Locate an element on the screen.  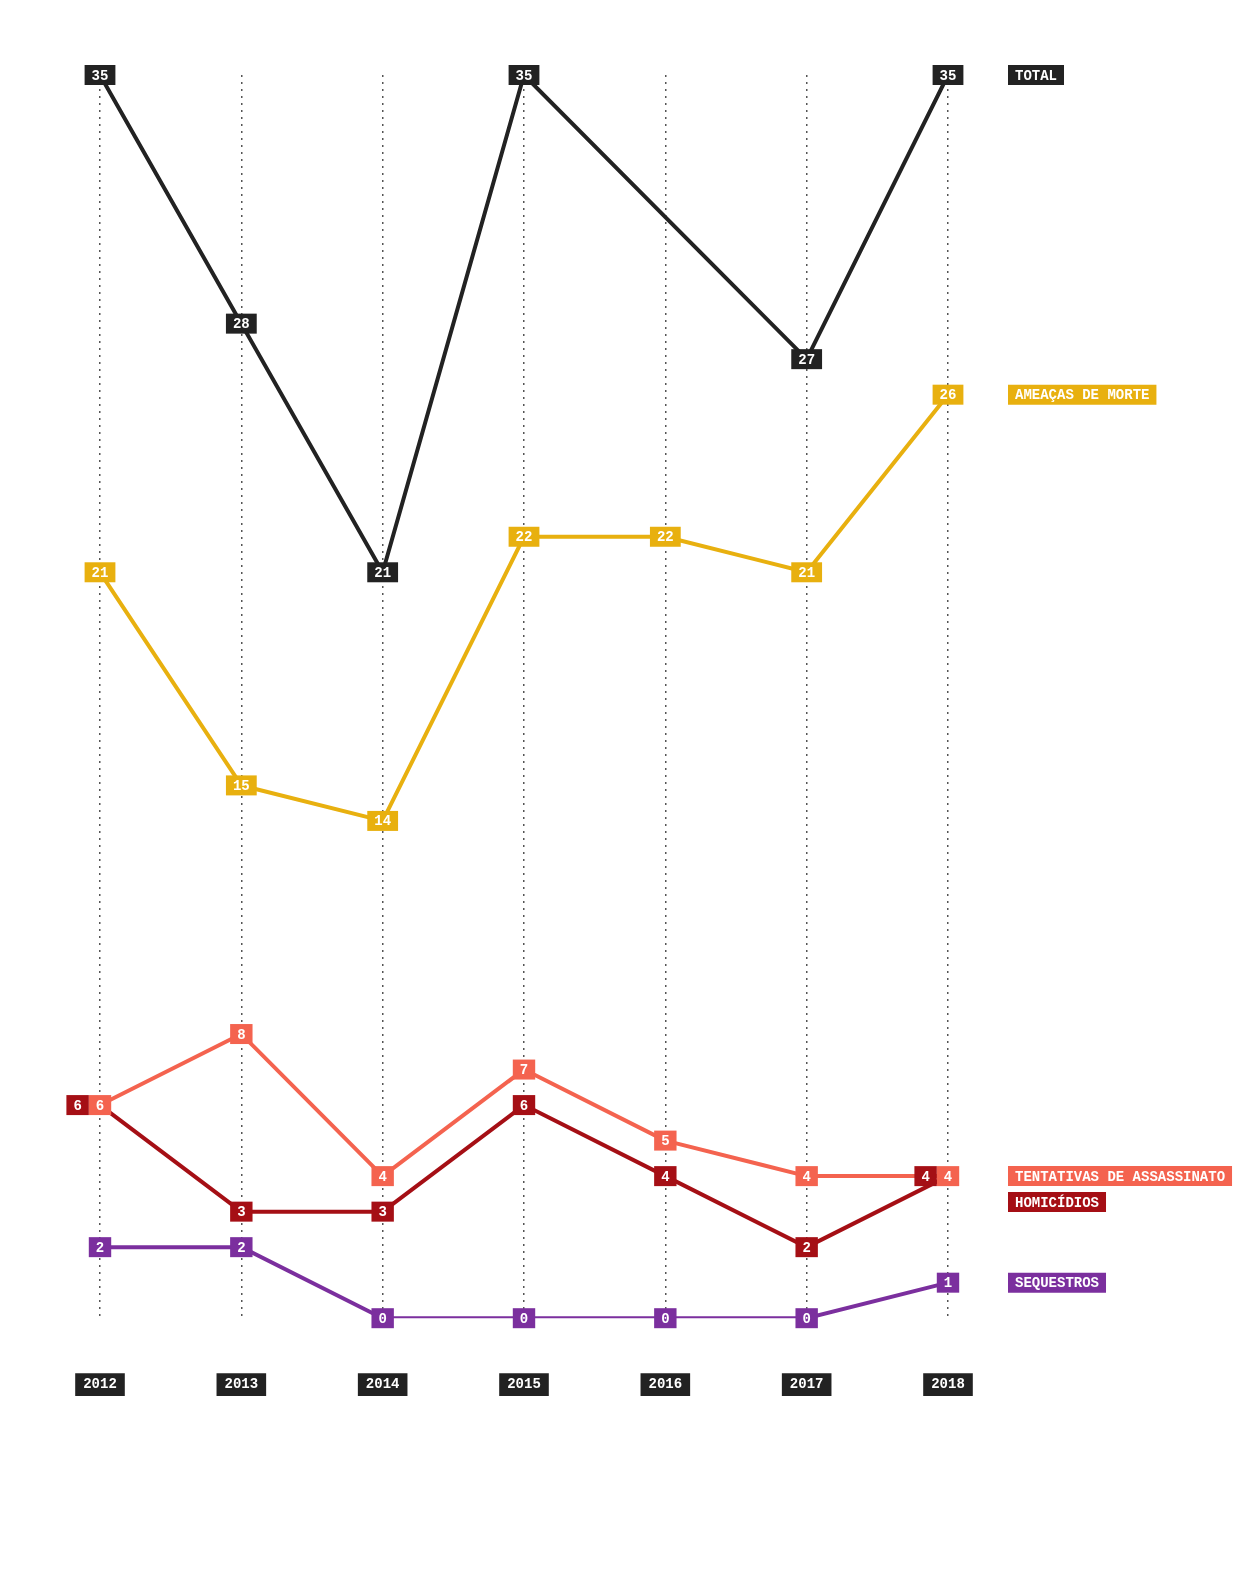
data-label: 1 is located at coordinates (948, 1283).